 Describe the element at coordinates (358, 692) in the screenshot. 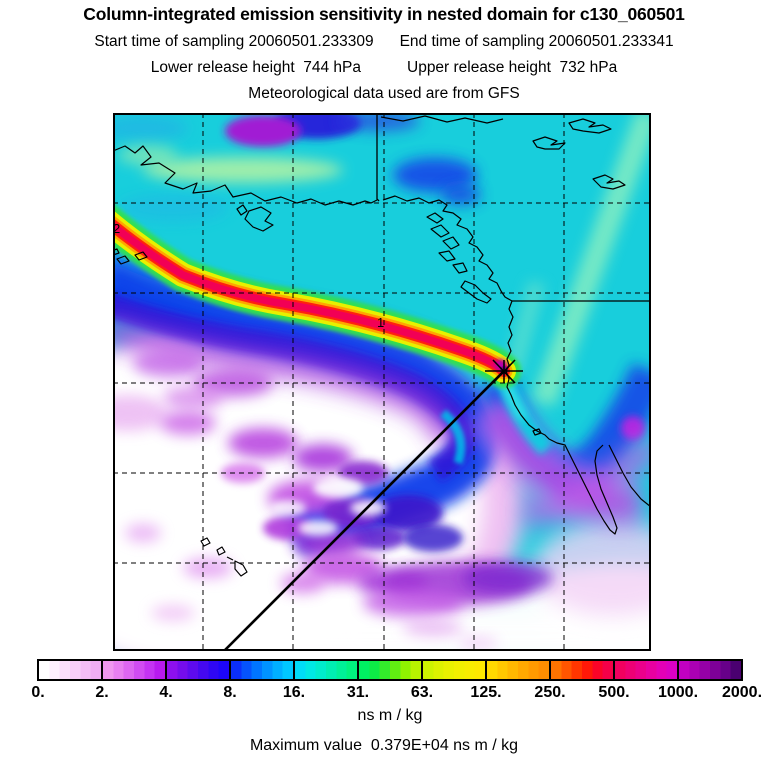

I see `colorbar-tick-label: 31.` at that location.